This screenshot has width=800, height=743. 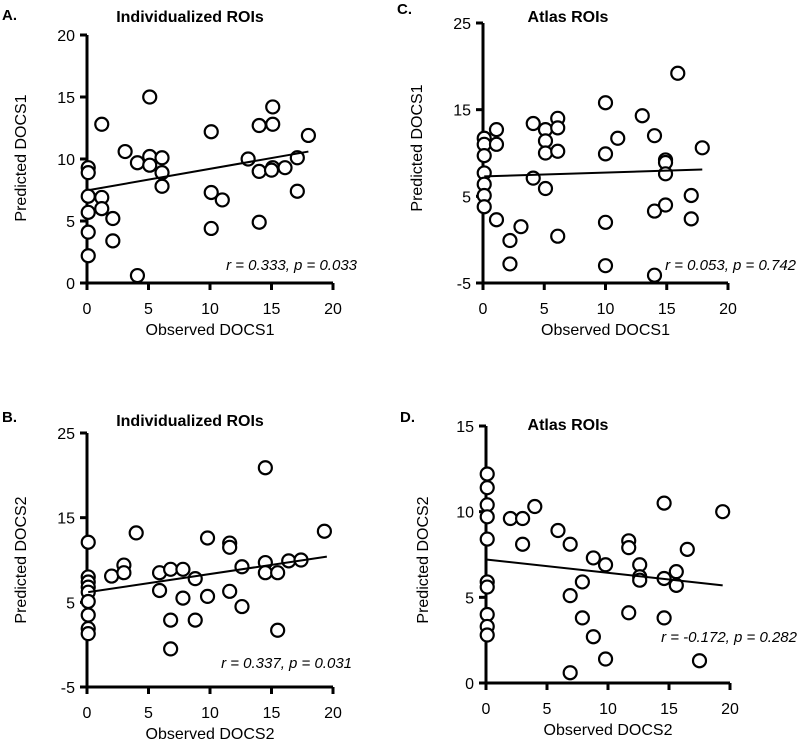 I want to click on panel-d-x-tick-label: 5, so click(x=547, y=709).